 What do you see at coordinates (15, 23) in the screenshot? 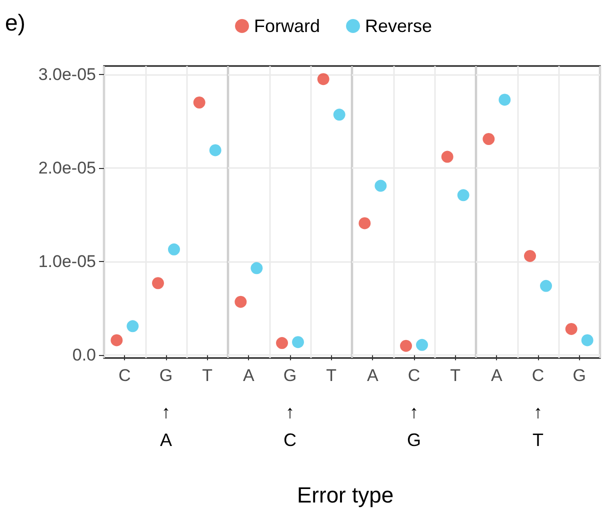
I see `chart-title: e)` at bounding box center [15, 23].